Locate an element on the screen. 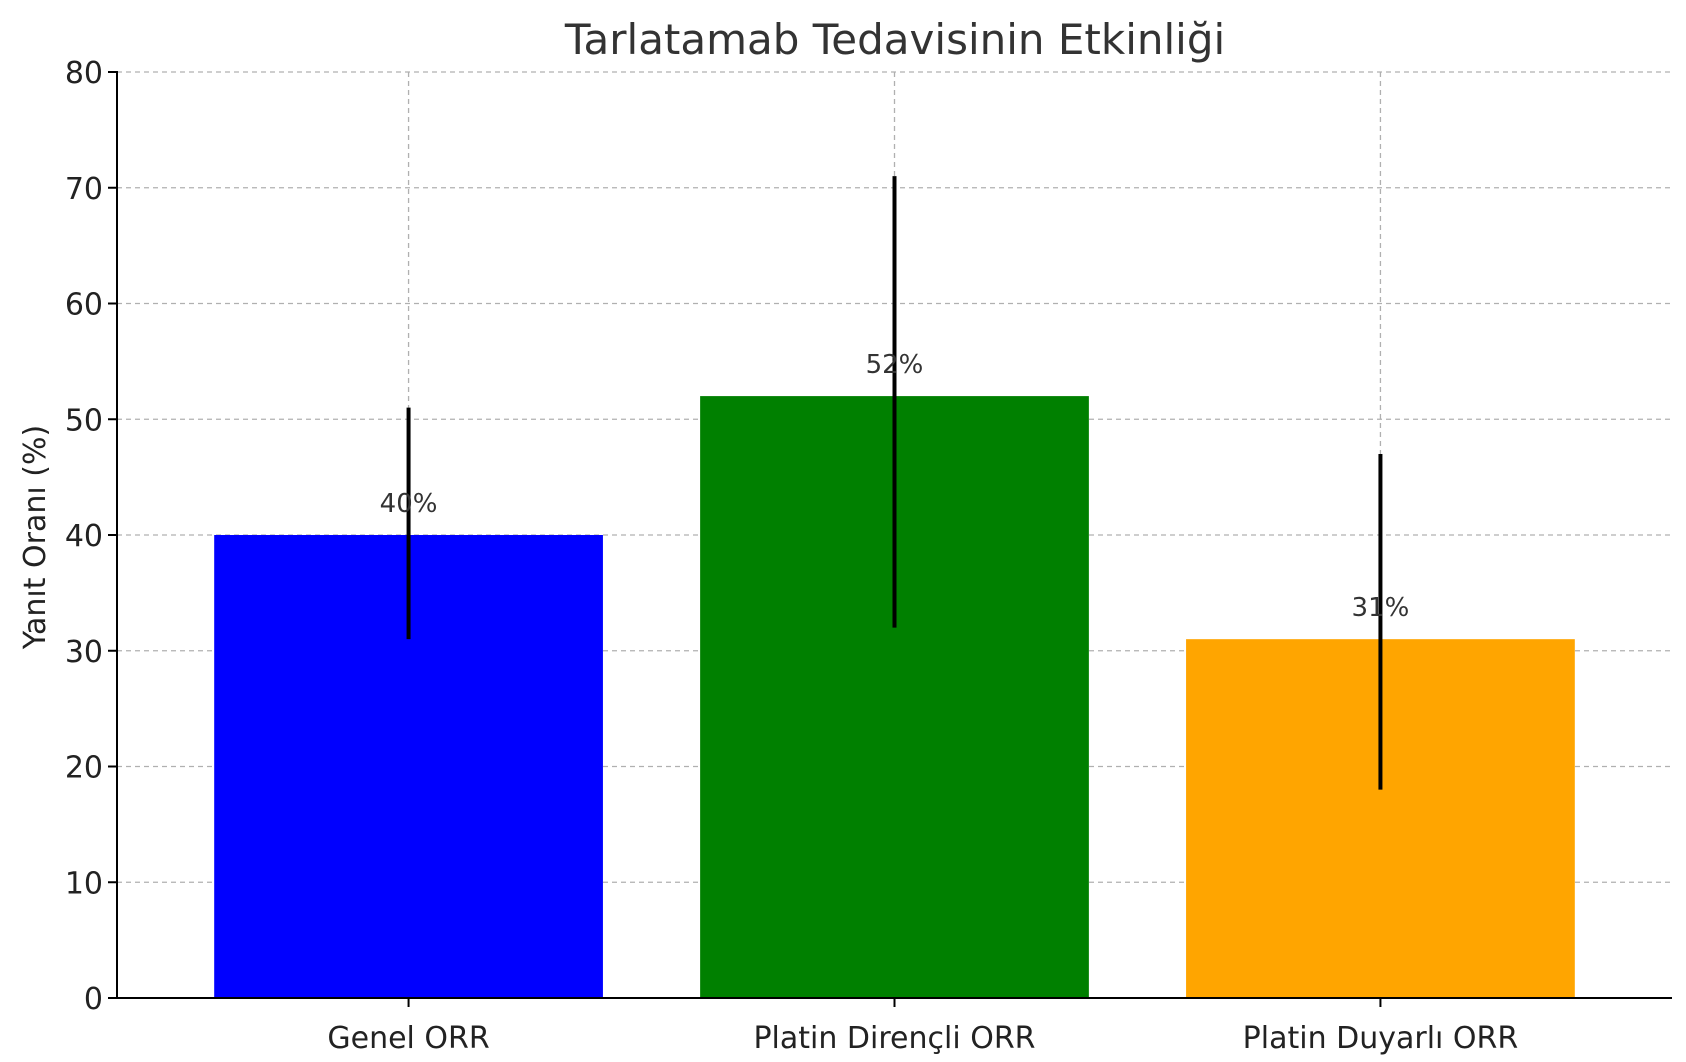 The image size is (1686, 1062). y-tick-label: 10 is located at coordinates (84, 883).